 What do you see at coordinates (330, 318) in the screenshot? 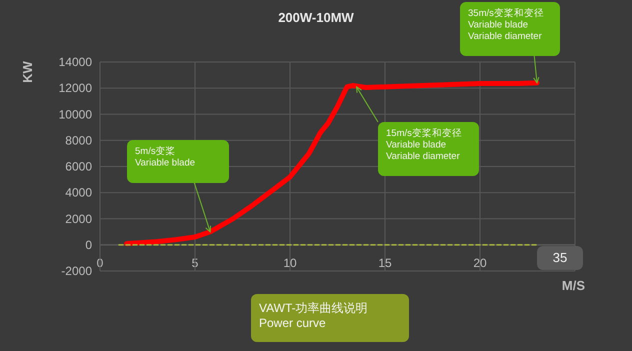
I see `annotation: VAWT-功率曲线说明 Power curve` at bounding box center [330, 318].